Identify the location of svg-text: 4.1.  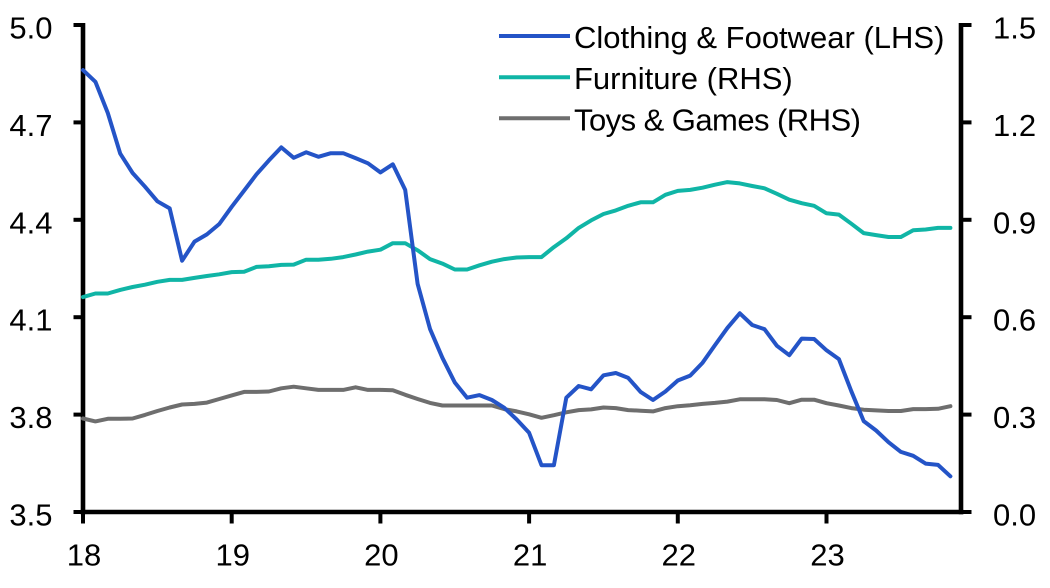
(30, 320).